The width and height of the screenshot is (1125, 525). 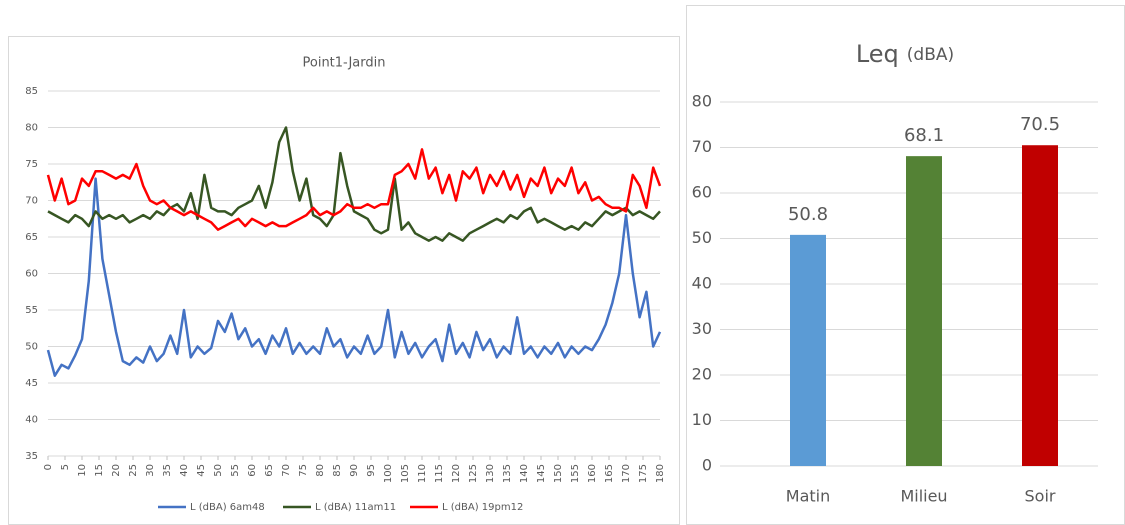 What do you see at coordinates (320, 470) in the screenshot?
I see `x-tick-label: 80` at bounding box center [320, 470].